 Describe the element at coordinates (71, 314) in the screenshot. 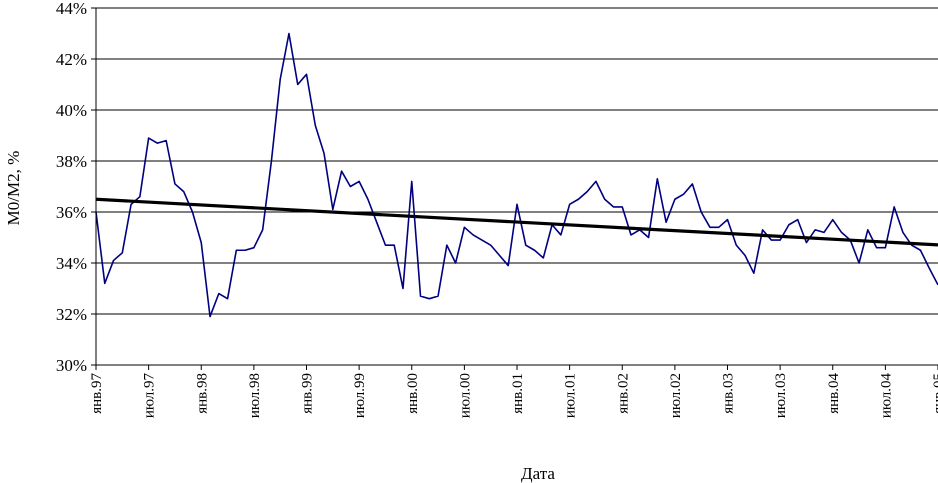

I see `y-tick-label: 32%` at that location.